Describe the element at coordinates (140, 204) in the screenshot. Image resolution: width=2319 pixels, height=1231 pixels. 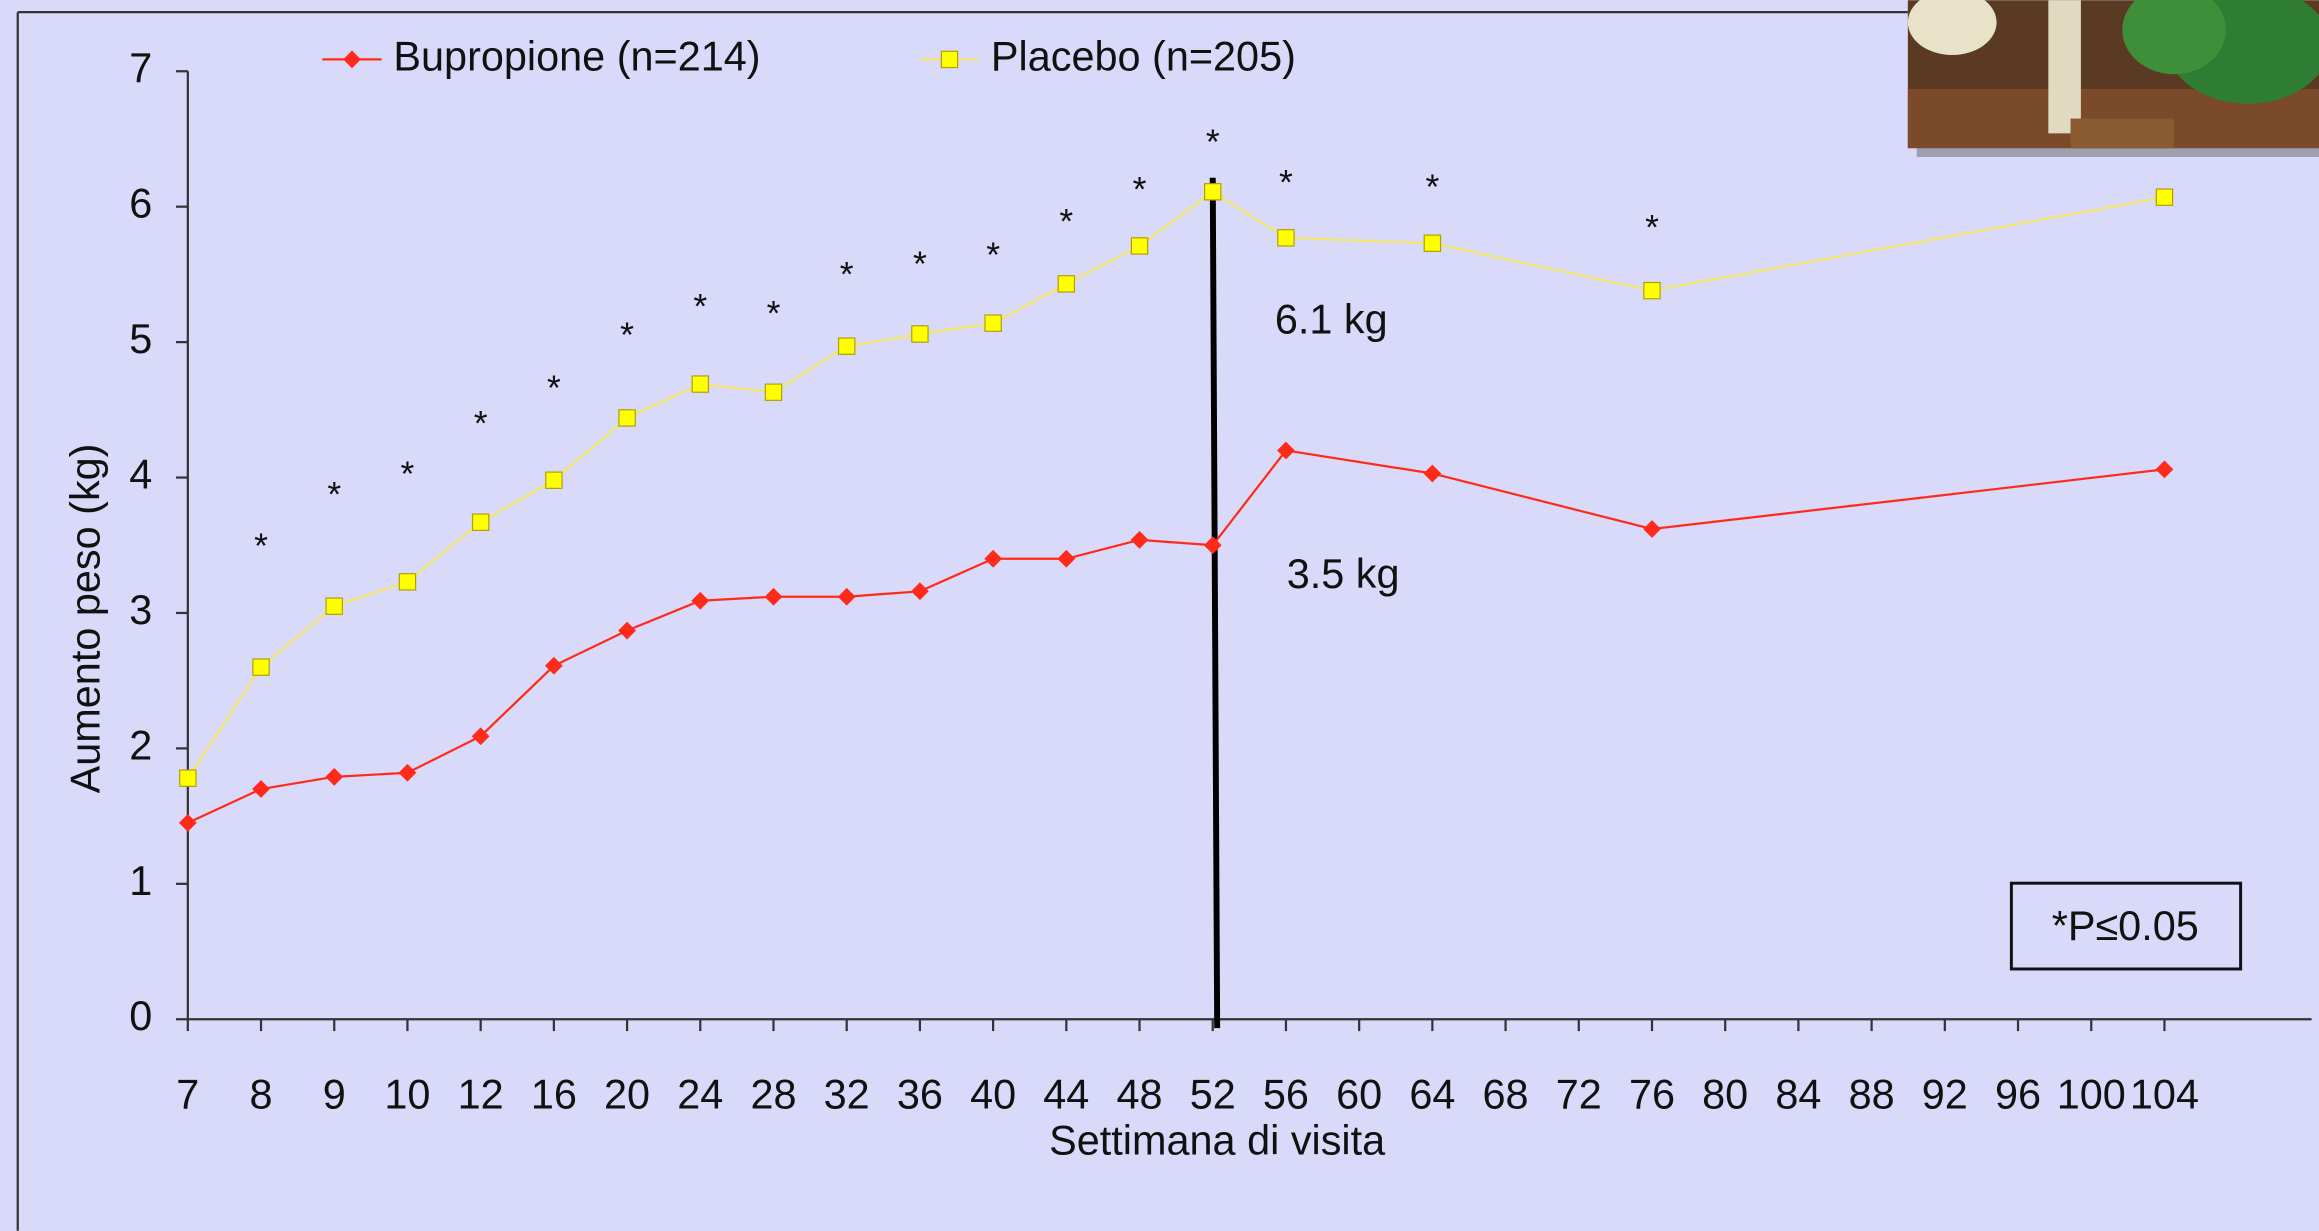
I see `y-tick-label: 6` at that location.